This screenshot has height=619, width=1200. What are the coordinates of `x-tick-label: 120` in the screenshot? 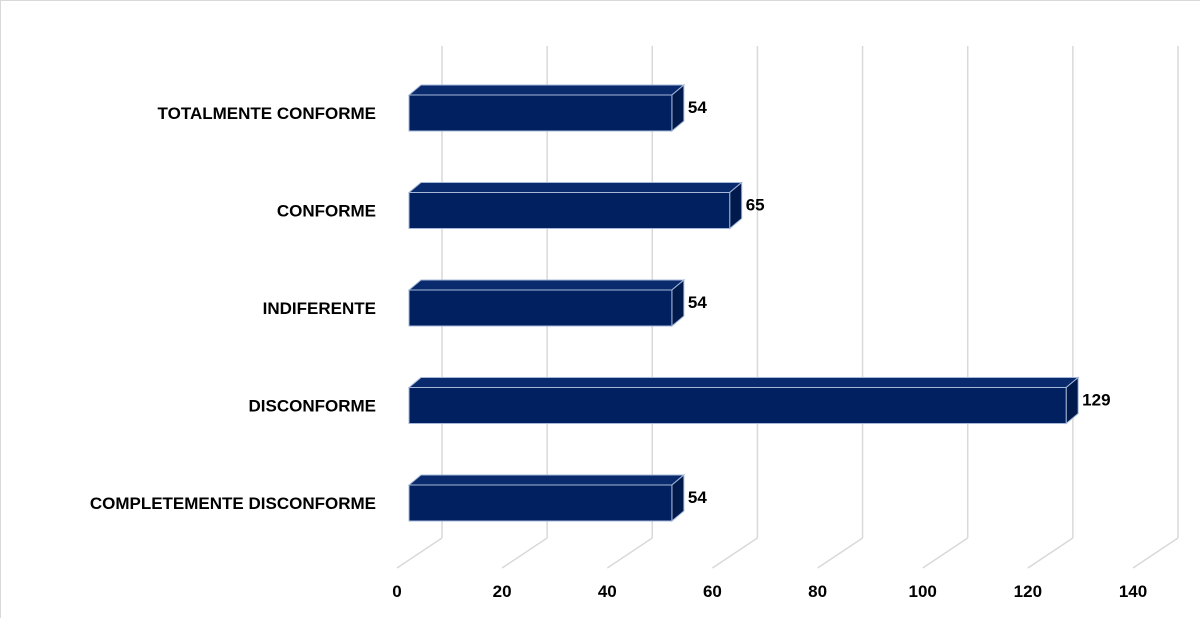 It's located at (1028, 591).